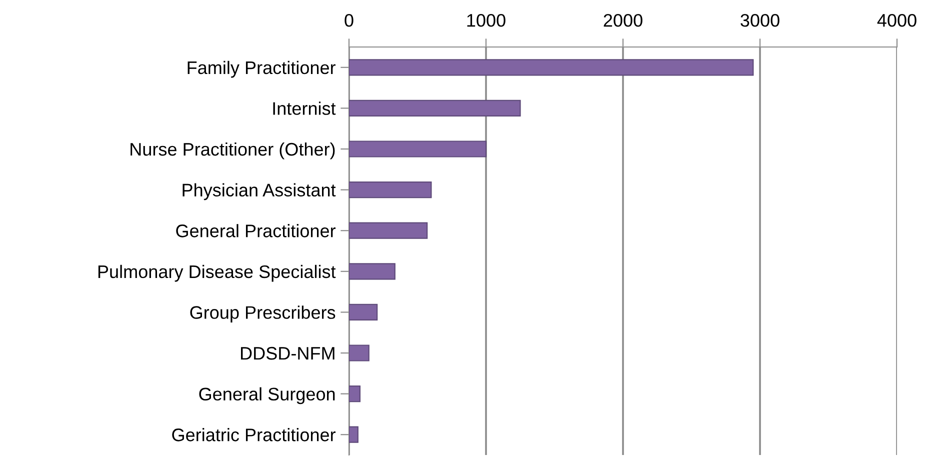 The width and height of the screenshot is (951, 460). Describe the element at coordinates (486, 20) in the screenshot. I see `x-tick-label: 1000` at that location.